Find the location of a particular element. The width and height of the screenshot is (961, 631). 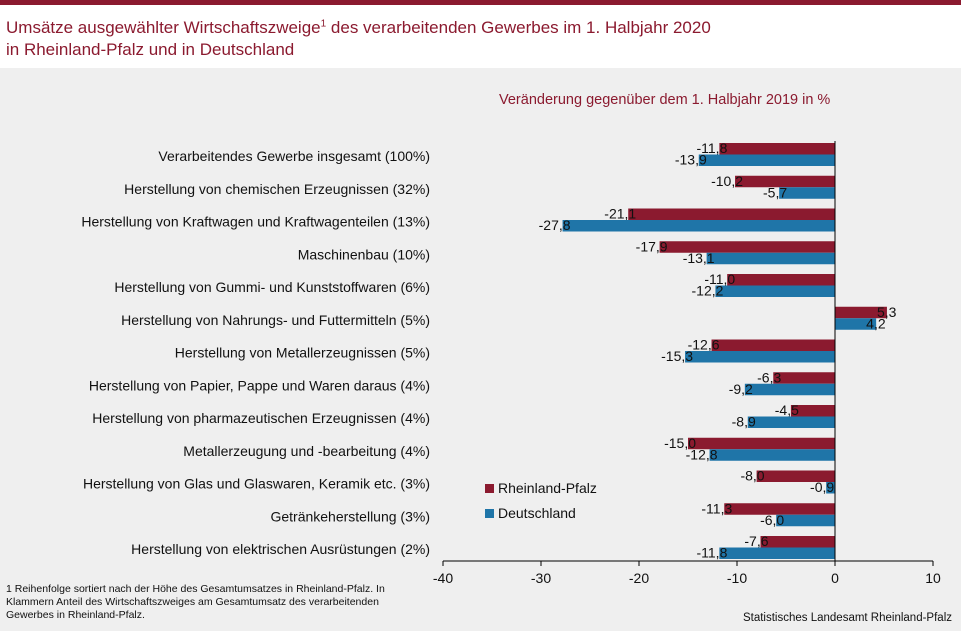

title-footnote-marker: 1 is located at coordinates (323, 23).